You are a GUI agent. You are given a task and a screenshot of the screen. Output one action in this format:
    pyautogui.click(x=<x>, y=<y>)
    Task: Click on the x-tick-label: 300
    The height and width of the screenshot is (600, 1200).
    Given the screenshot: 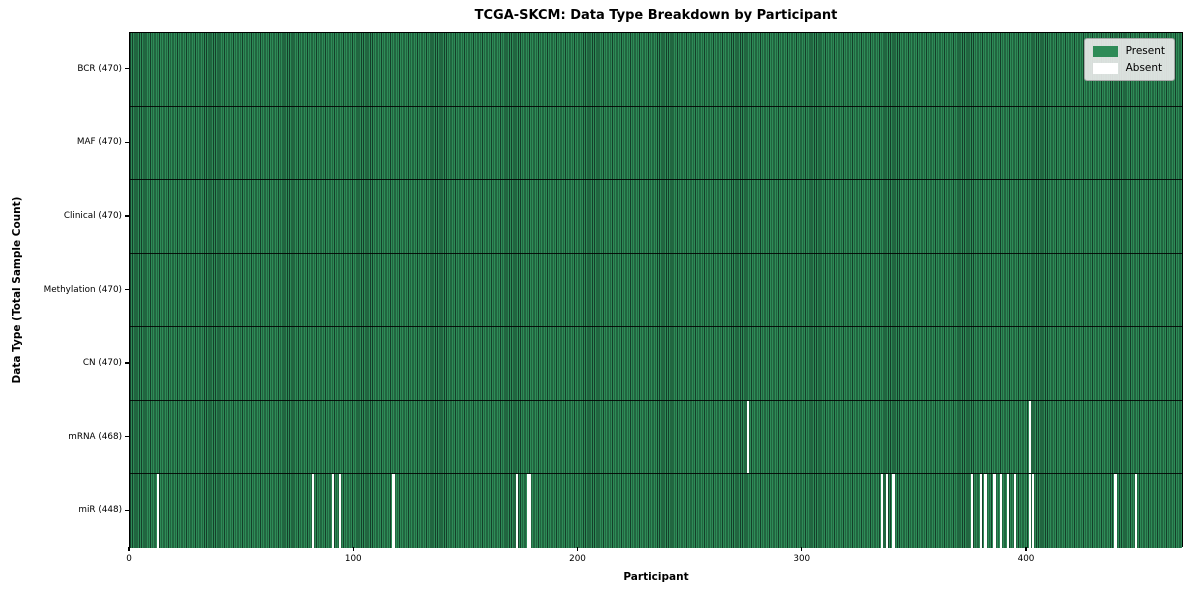 What is the action you would take?
    pyautogui.click(x=802, y=559)
    